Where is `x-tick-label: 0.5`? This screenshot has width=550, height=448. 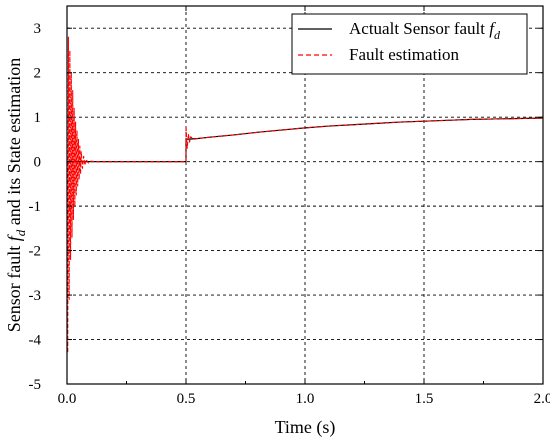
x-tick-label: 0.5 is located at coordinates (186, 399).